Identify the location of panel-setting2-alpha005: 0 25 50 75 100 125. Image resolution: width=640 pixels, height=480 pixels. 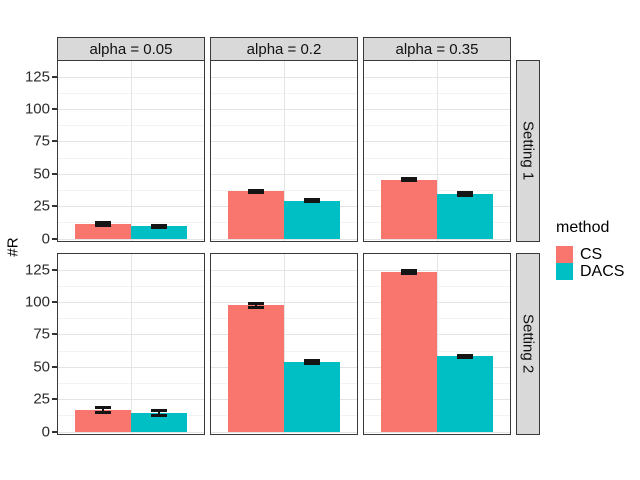
(115, 346).